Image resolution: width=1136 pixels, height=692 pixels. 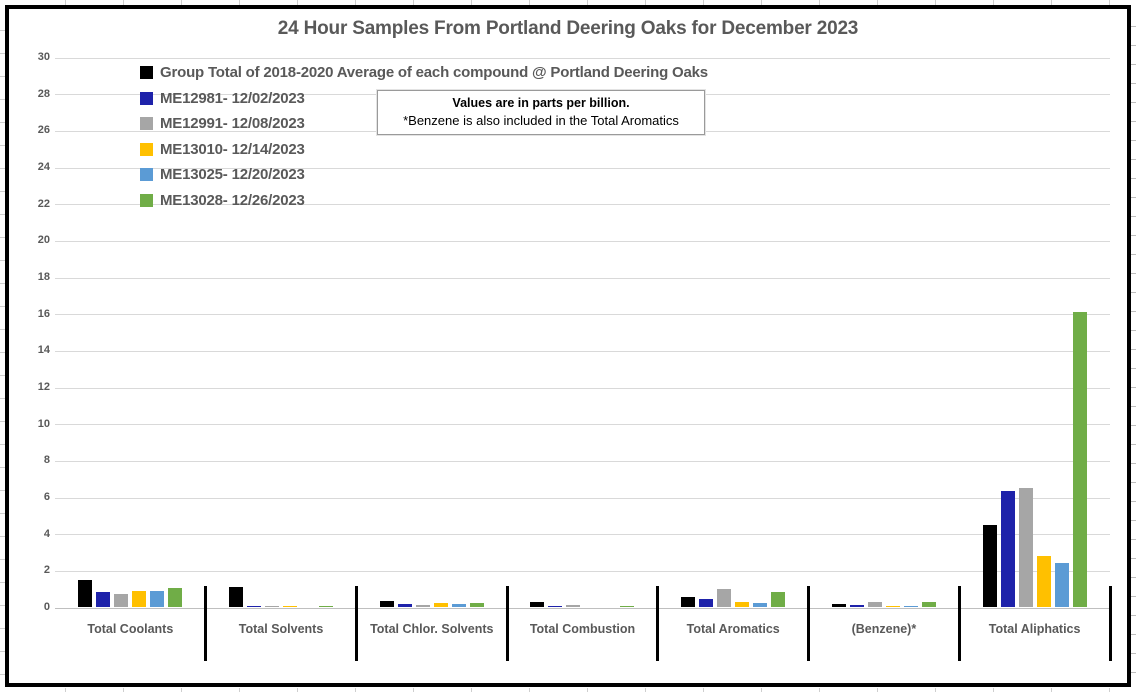 What do you see at coordinates (232, 149) in the screenshot?
I see `legend-label: ME13010- 12/14/2023` at bounding box center [232, 149].